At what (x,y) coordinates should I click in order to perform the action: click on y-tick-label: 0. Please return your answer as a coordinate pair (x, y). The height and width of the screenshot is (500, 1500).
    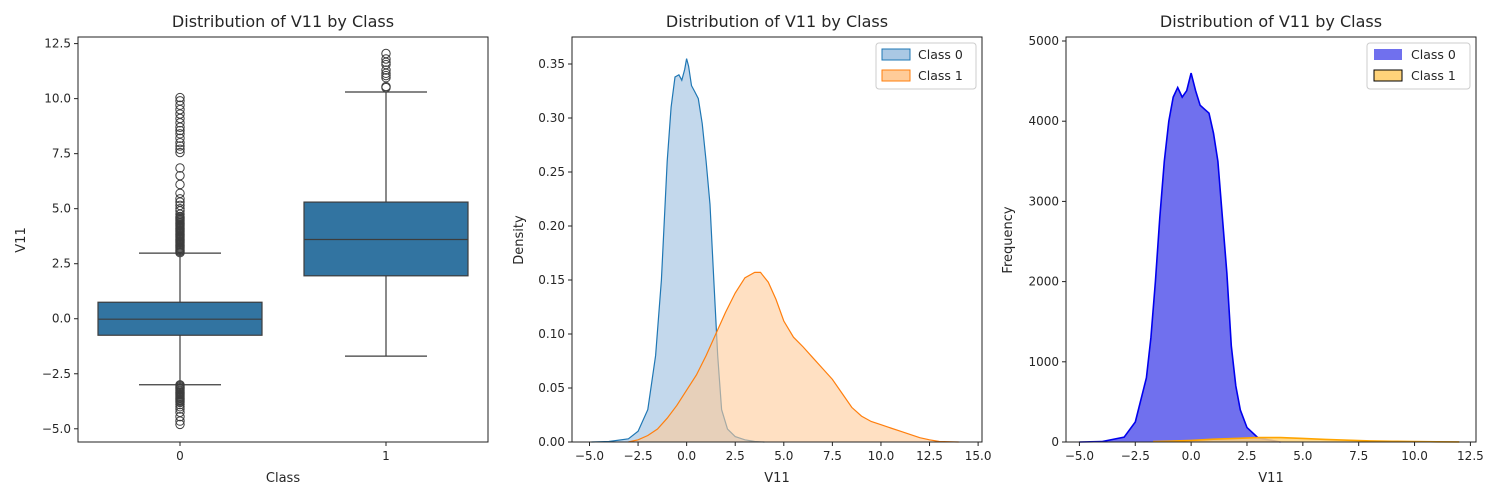
    Looking at the image, I should click on (1055, 442).